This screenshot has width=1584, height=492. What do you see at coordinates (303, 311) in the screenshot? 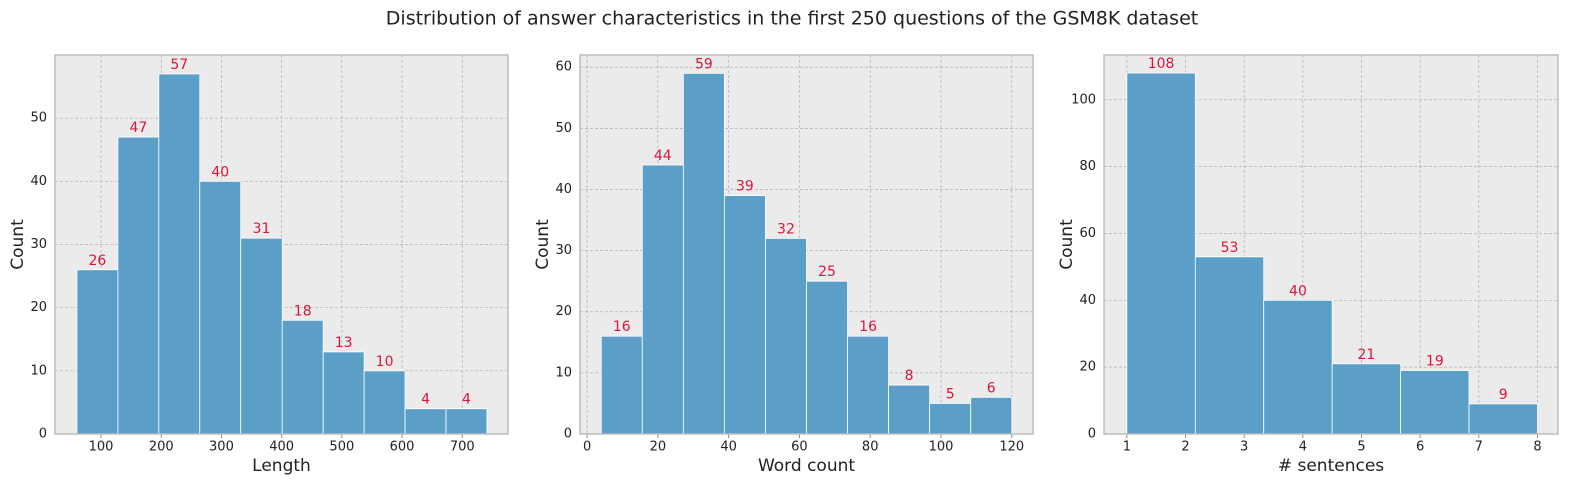
I see `value-label: 18` at bounding box center [303, 311].